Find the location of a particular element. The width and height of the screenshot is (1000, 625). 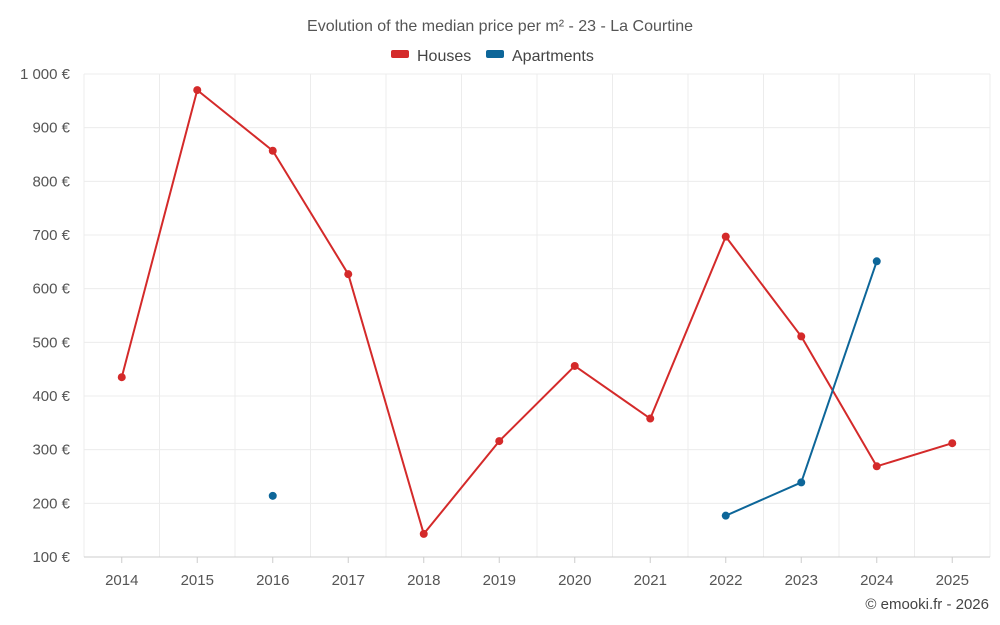

series-line-apartments is located at coordinates (801, 388).